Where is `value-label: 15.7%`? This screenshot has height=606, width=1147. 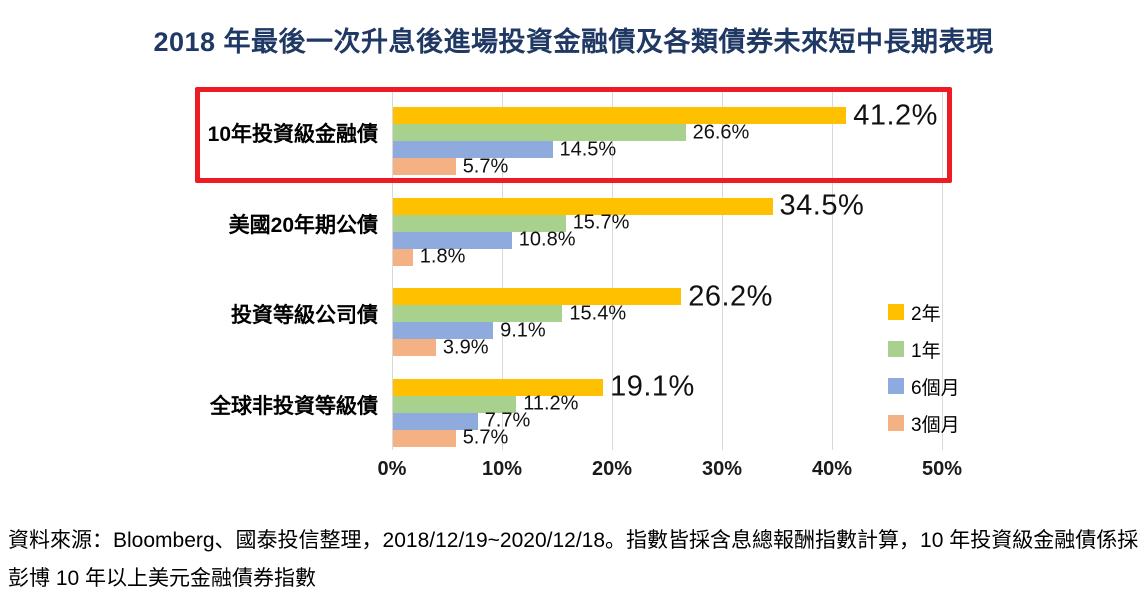 value-label: 15.7% is located at coordinates (601, 222).